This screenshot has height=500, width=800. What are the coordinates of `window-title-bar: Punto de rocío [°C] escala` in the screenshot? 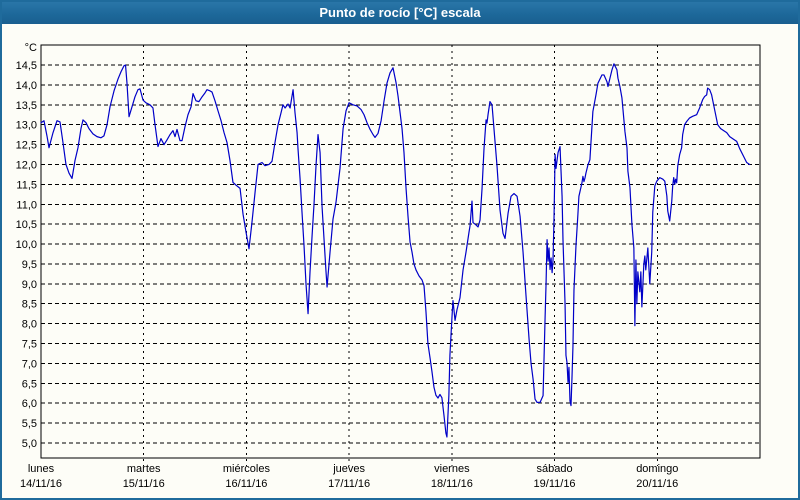 It's located at (400, 13).